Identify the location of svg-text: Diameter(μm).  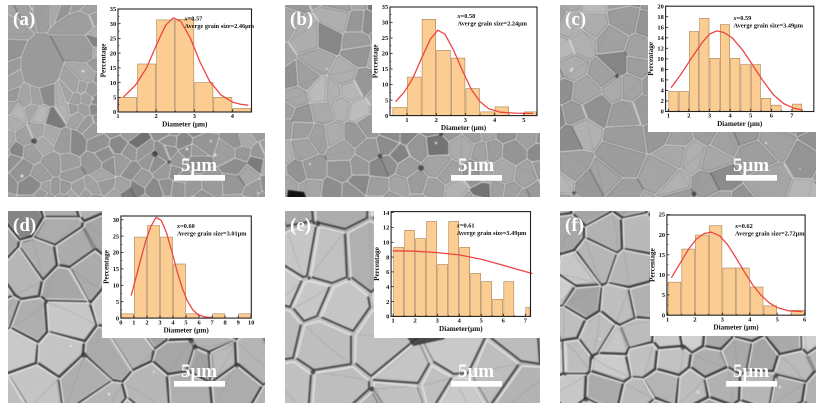
(461, 329).